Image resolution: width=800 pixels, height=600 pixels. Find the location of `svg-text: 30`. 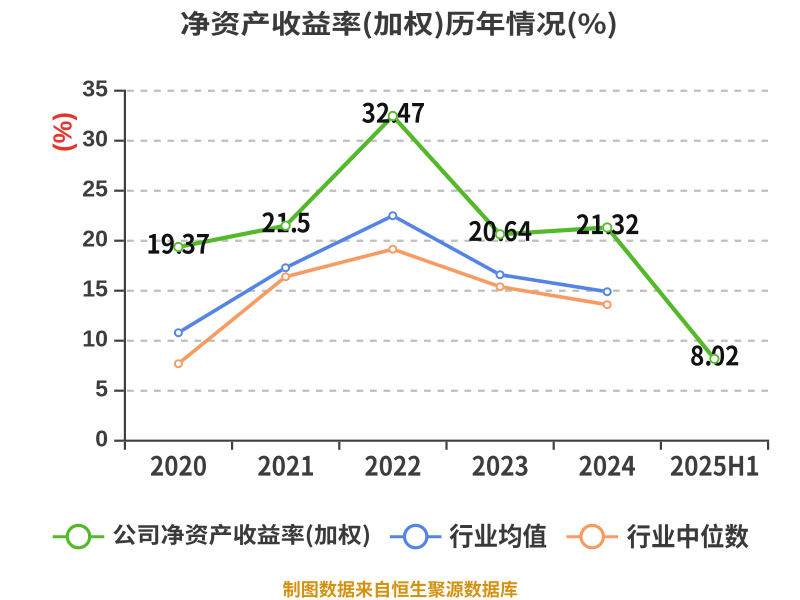

svg-text: 30 is located at coordinates (95, 139).